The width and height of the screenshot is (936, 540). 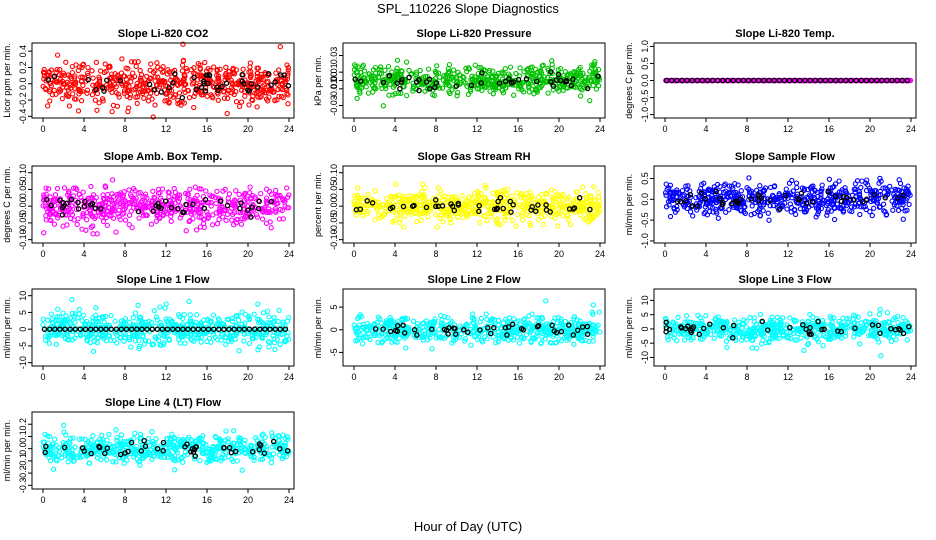 I want to click on data-points, so click(x=787, y=199).